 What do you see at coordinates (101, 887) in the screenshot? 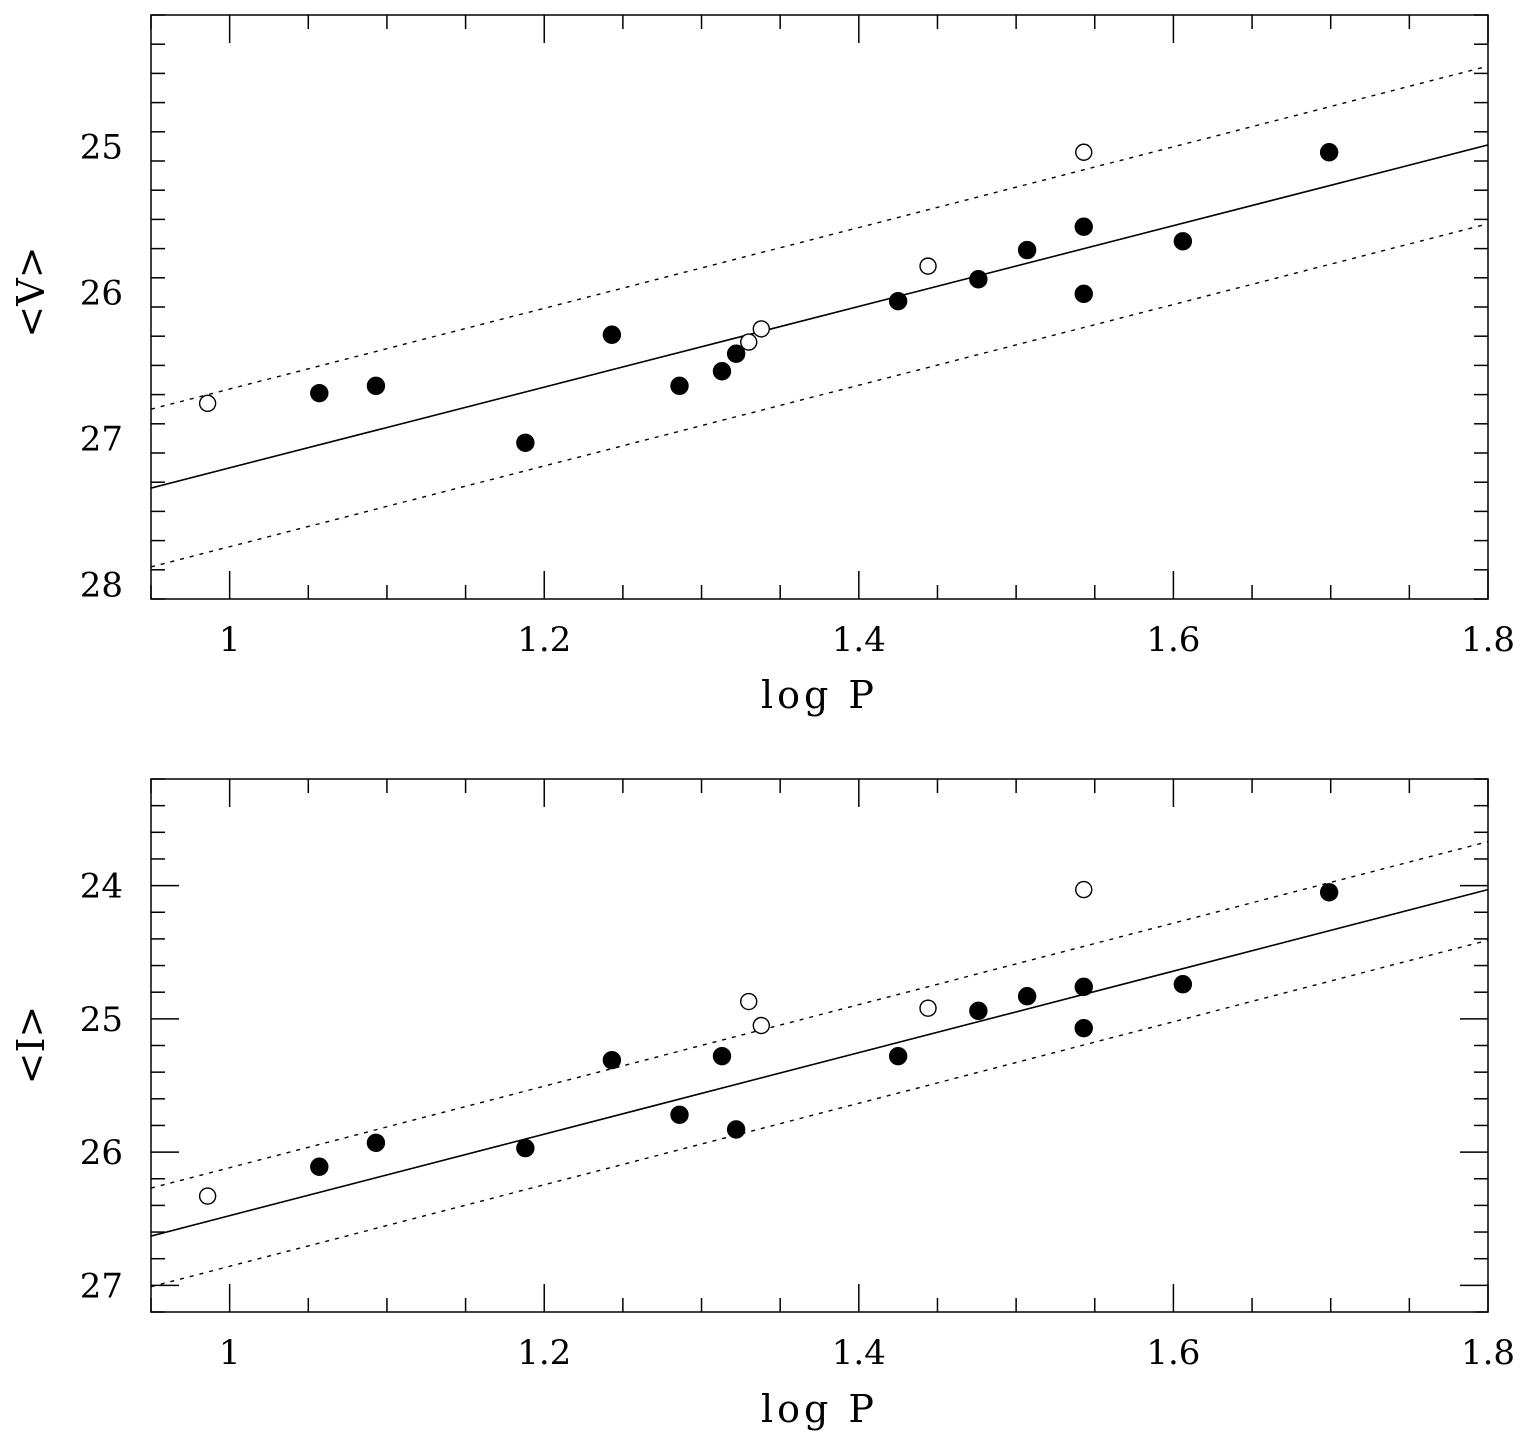
I see `y-tick-label: 24` at bounding box center [101, 887].